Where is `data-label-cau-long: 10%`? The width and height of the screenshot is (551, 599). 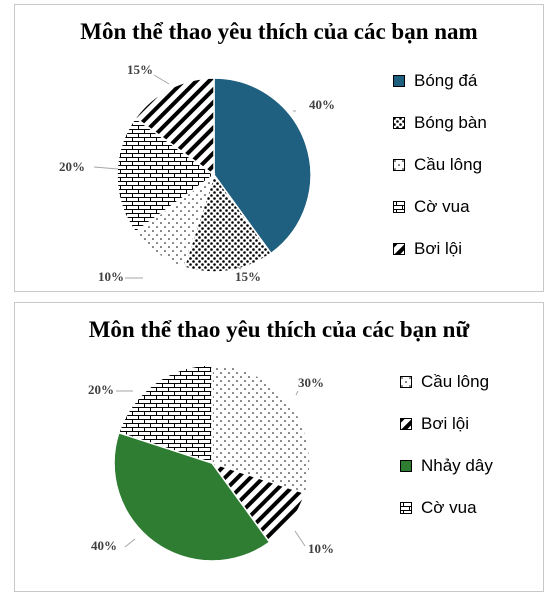 data-label-cau-long: 10% is located at coordinates (111, 276).